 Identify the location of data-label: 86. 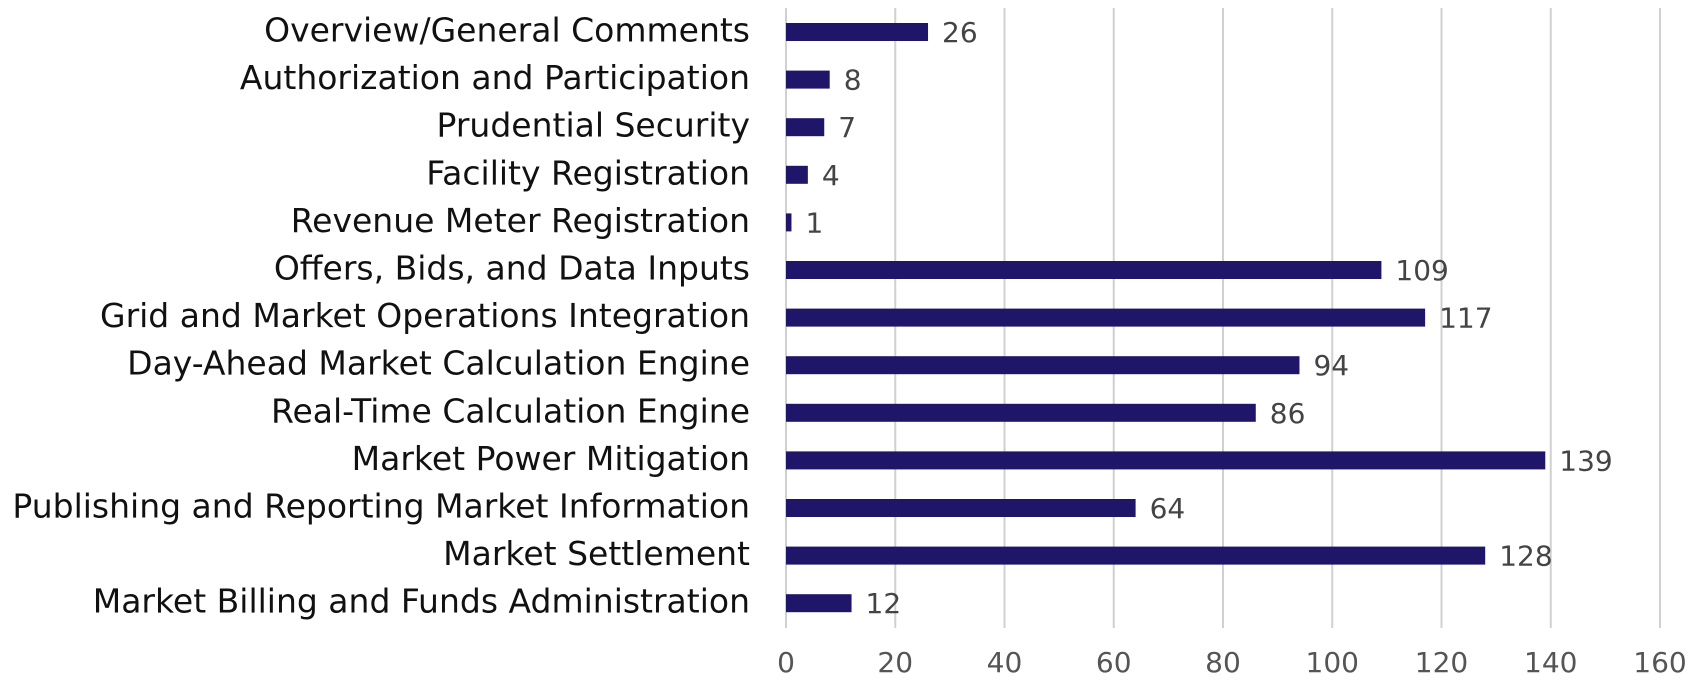
(1288, 413).